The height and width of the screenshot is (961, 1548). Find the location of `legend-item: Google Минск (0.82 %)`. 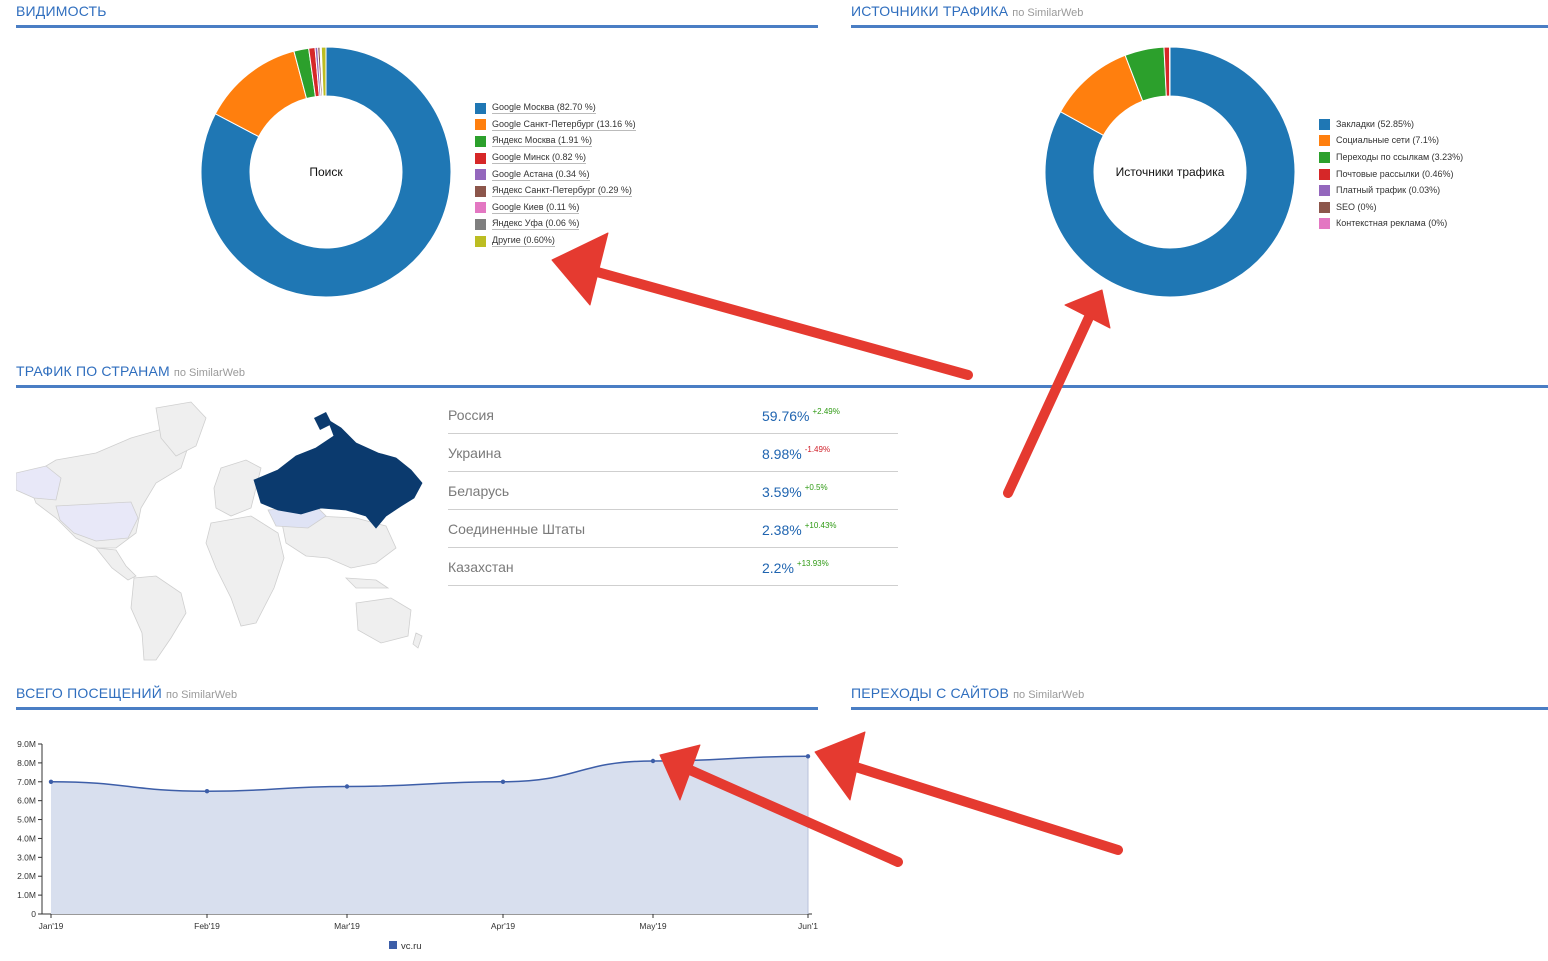

legend-item: Google Минск (0.82 %) is located at coordinates (555, 158).